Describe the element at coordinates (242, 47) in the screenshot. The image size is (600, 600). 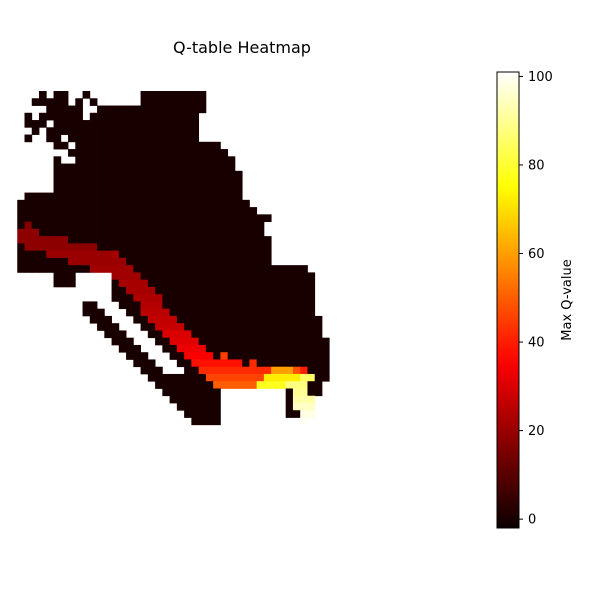
I see `chart-title: Q-table Heatmap` at that location.